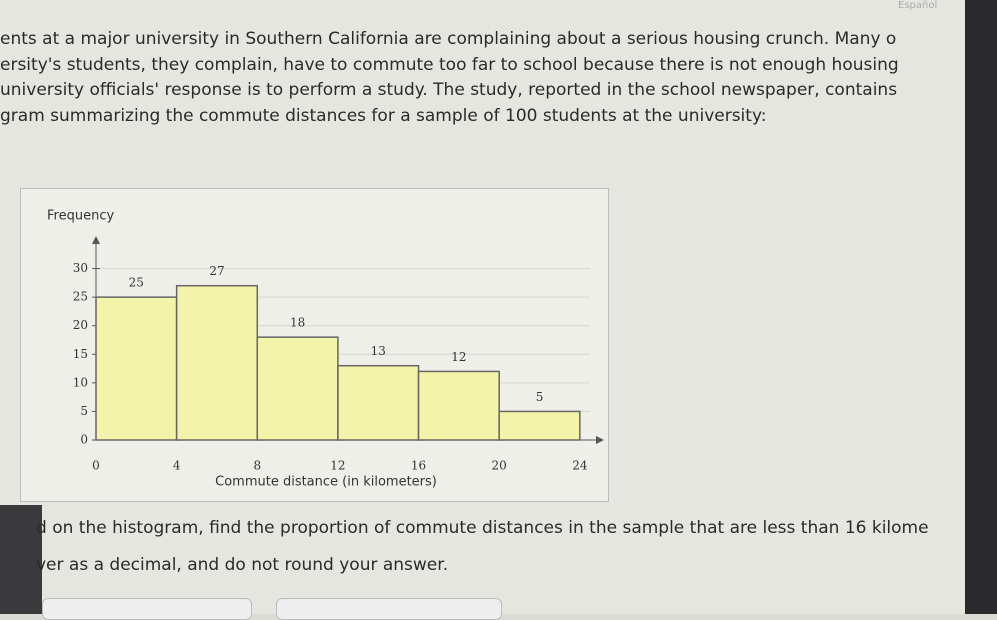  What do you see at coordinates (297, 323) in the screenshot?
I see `data-label: 18` at bounding box center [297, 323].